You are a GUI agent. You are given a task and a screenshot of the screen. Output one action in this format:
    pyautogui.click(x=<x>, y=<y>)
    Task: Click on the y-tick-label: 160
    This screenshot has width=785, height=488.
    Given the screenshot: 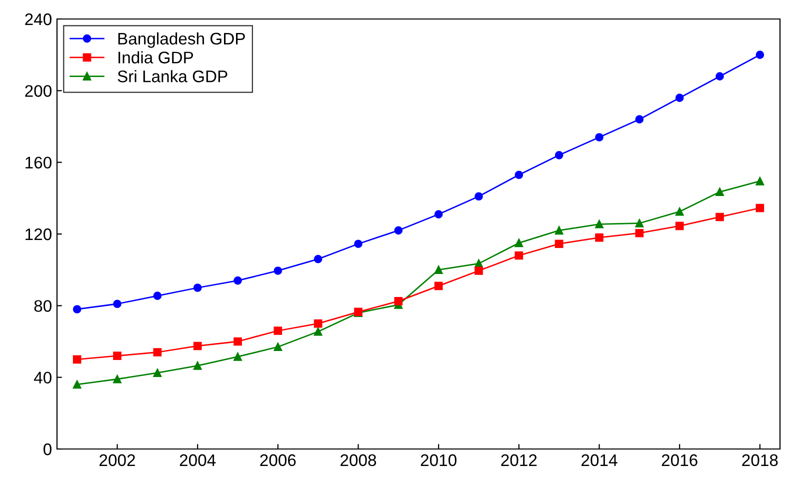 What is the action you would take?
    pyautogui.click(x=39, y=162)
    